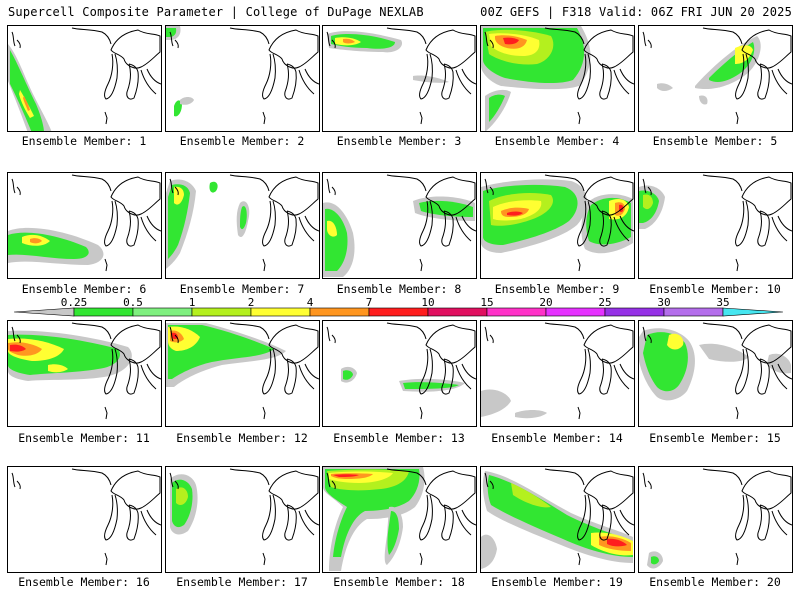 The width and height of the screenshot is (800, 600). I want to click on colorbar-tick-label: 10, so click(427, 302).